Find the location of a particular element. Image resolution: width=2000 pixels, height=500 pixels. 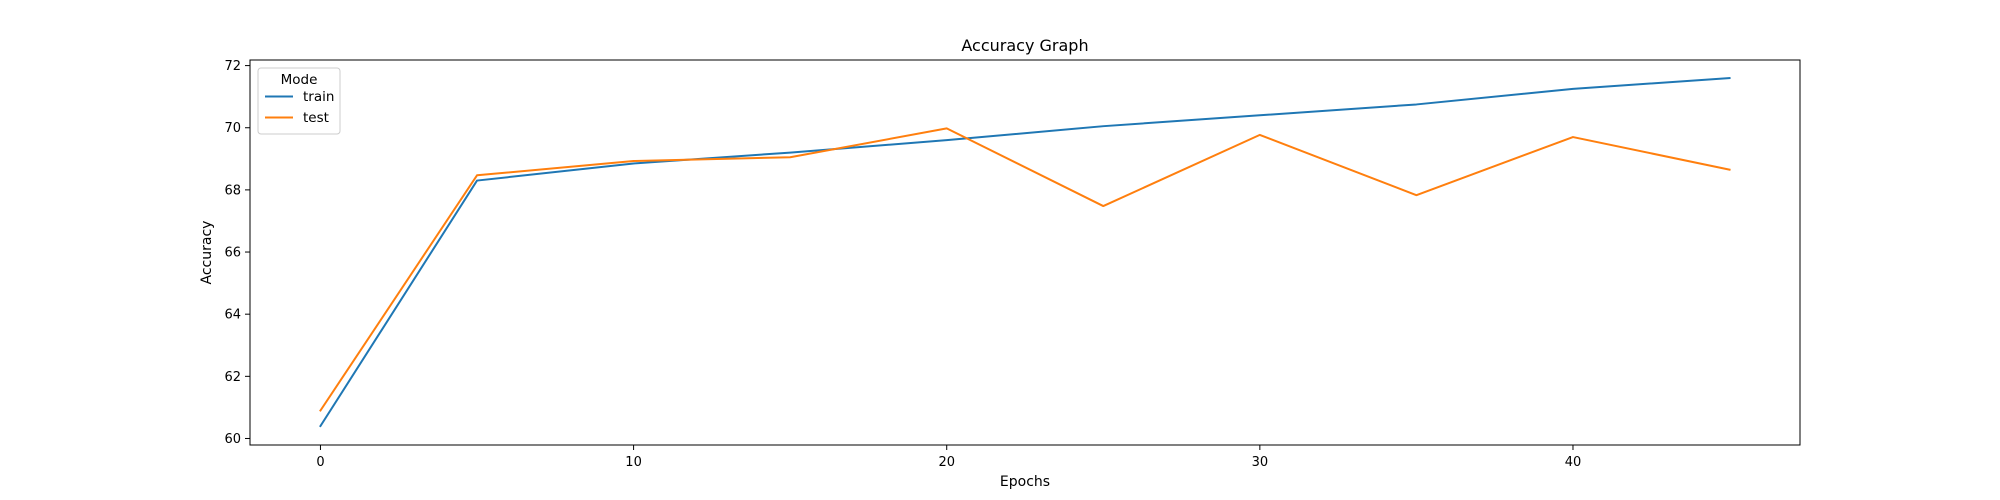

legend-items: train test is located at coordinates (299, 107).